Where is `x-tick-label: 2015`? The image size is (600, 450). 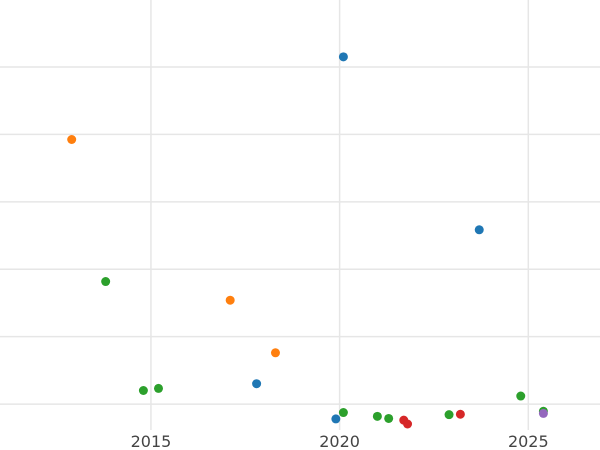 x-tick-label: 2015 is located at coordinates (151, 441).